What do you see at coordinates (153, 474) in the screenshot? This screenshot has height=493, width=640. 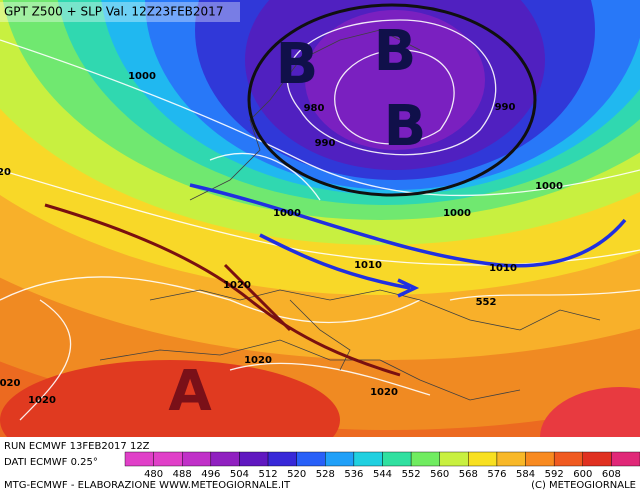 I see `colorbar-tick-label: 480` at bounding box center [153, 474].